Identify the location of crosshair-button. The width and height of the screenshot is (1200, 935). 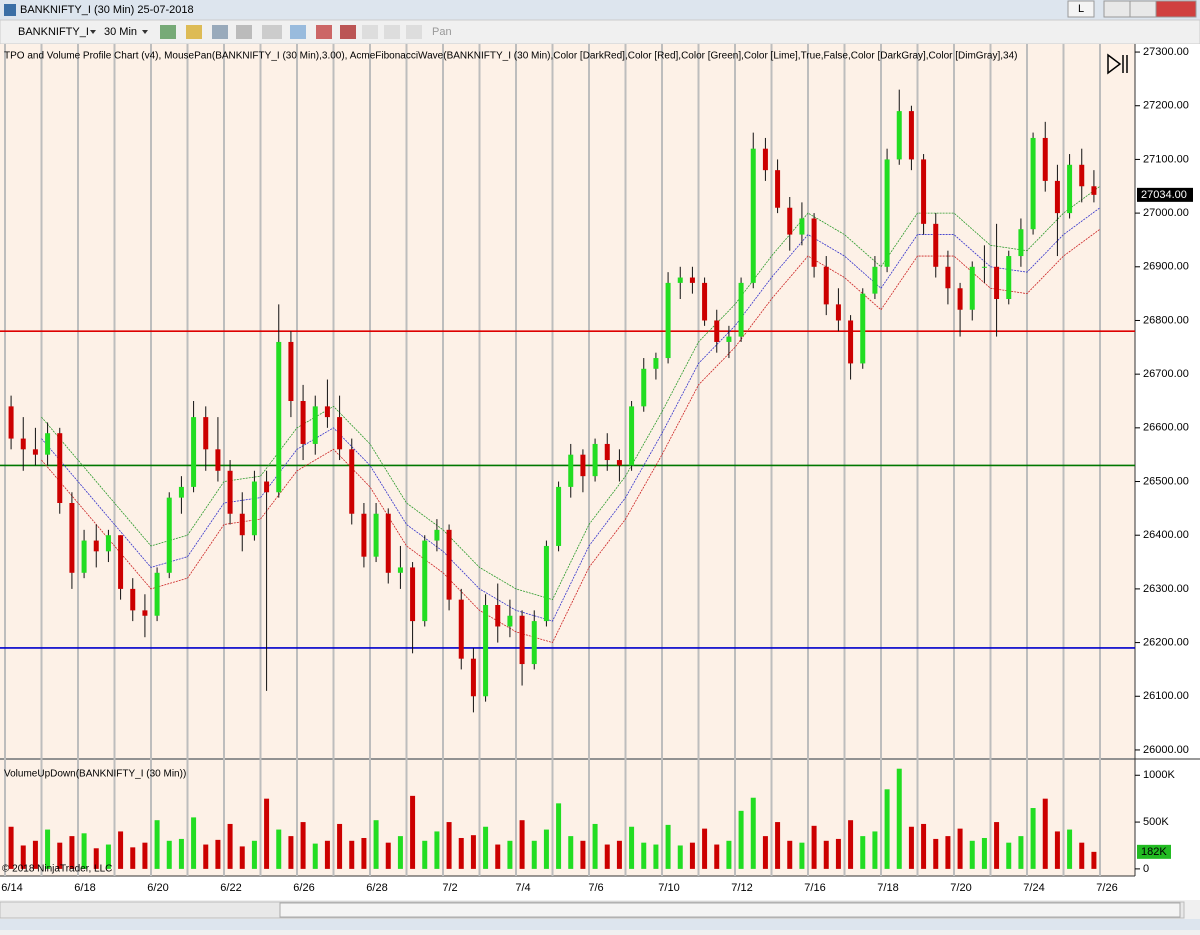
(272, 32).